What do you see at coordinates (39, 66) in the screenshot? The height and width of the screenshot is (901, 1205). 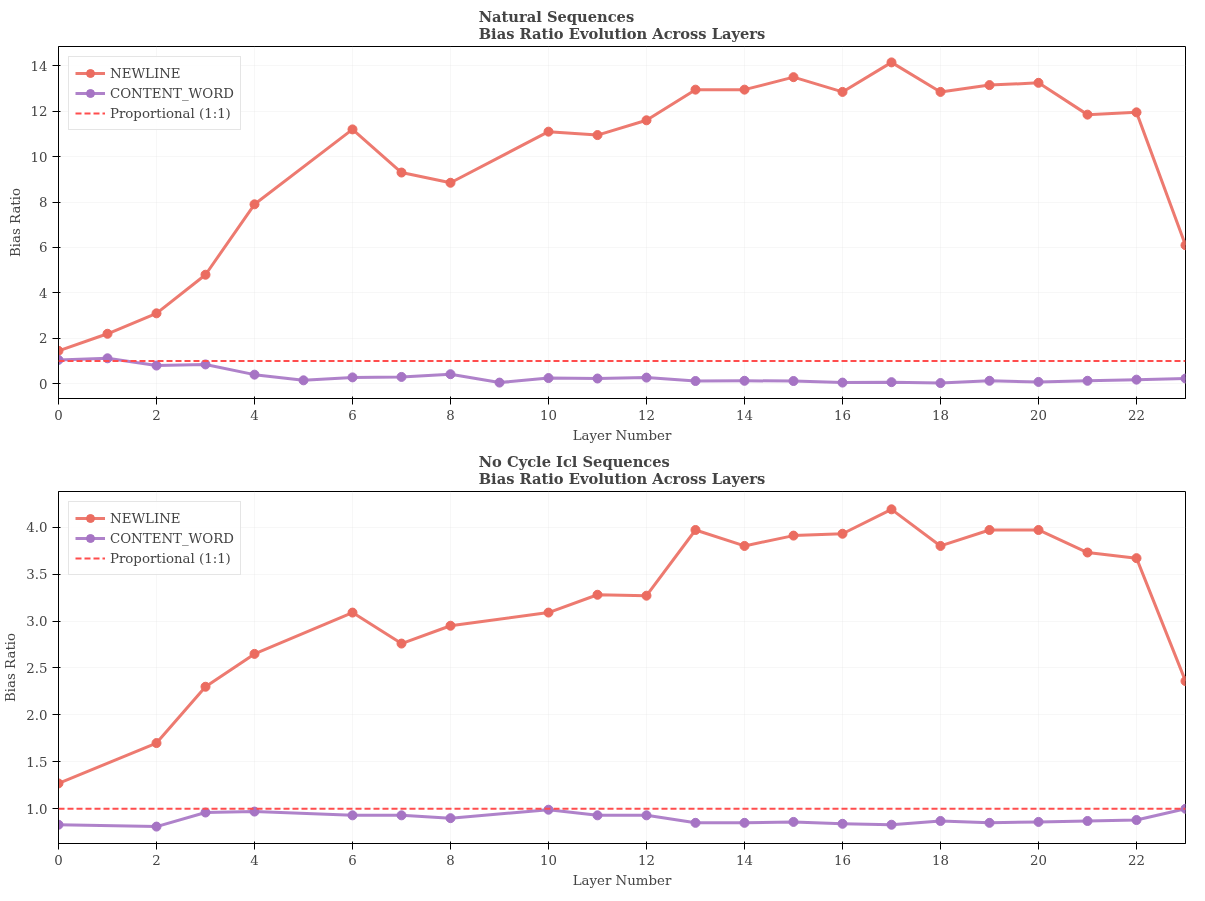 I see `y-tick-label: 14` at bounding box center [39, 66].